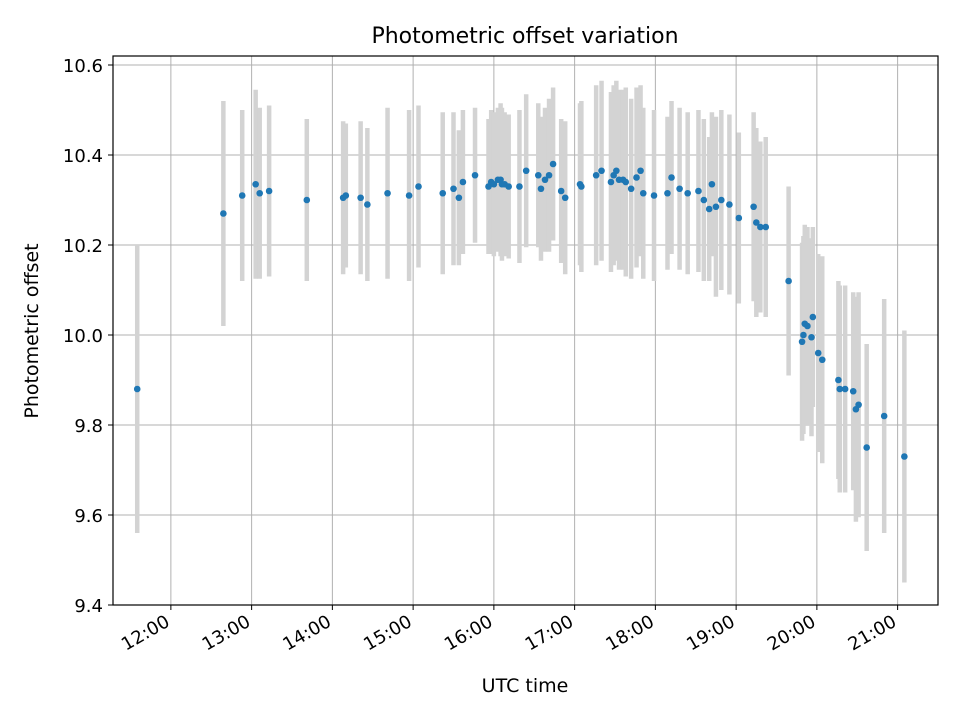 This screenshot has height=724, width=960. Describe the element at coordinates (524, 36) in the screenshot. I see `chart-title: Photometric offset variation` at that location.